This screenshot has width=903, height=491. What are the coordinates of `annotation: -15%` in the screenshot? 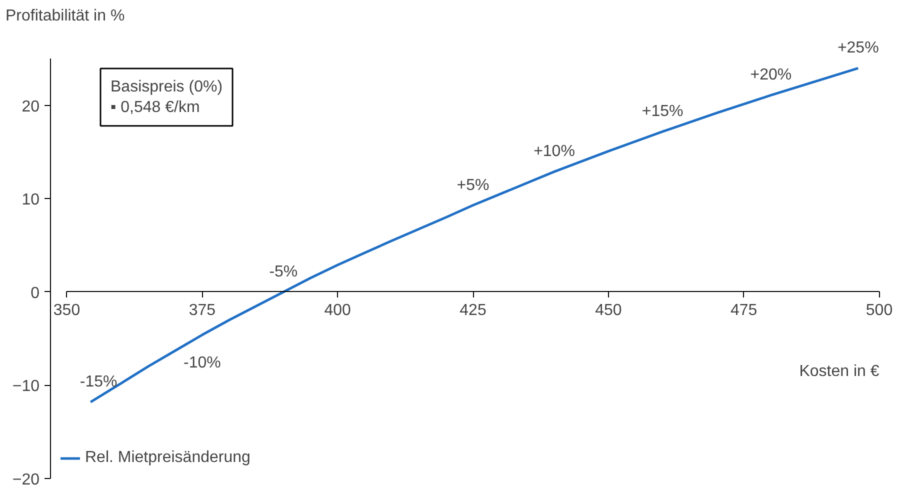 It's located at (99, 382).